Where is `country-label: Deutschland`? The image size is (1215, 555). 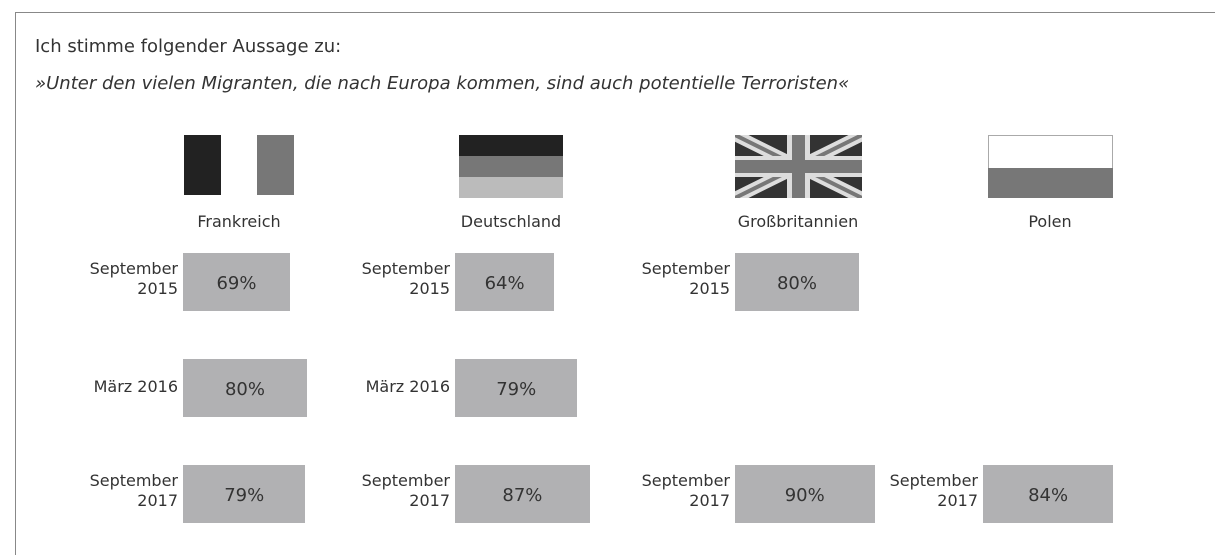
country-label: Deutschland is located at coordinates (511, 221).